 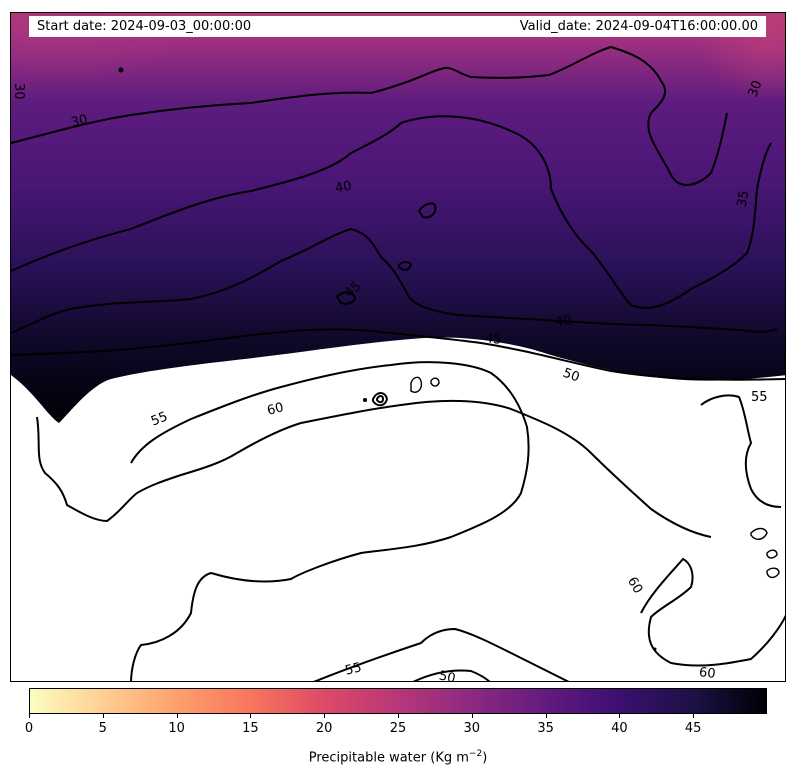 I want to click on colorbar-title-sup: −2, so click(x=475, y=754).